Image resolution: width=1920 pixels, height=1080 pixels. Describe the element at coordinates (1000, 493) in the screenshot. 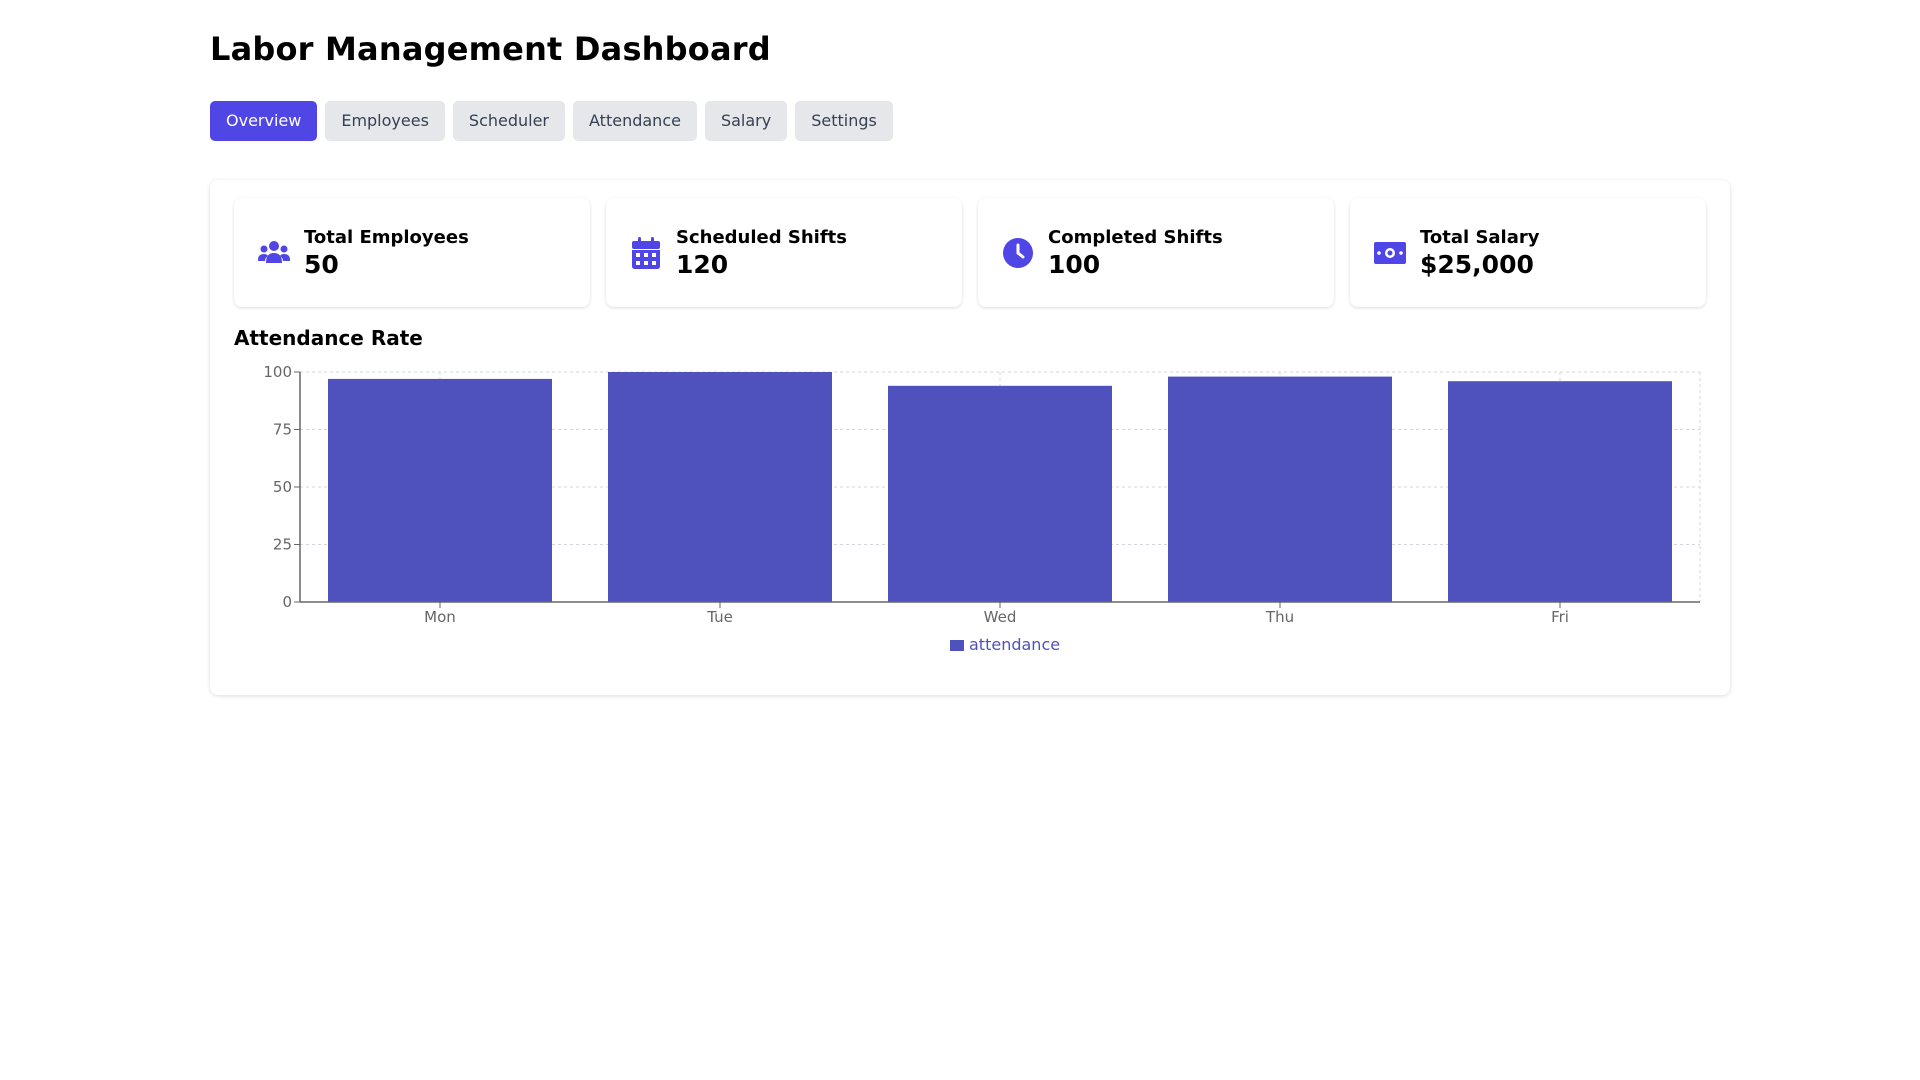

I see `bar-wed` at that location.